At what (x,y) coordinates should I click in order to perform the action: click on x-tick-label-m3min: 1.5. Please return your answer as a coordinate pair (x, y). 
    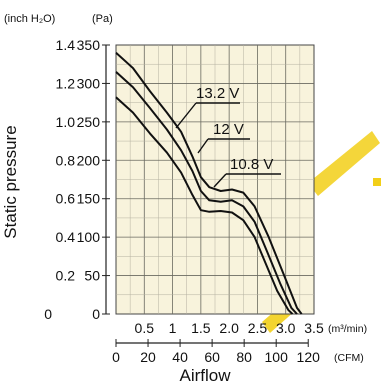
    Looking at the image, I should click on (201, 328).